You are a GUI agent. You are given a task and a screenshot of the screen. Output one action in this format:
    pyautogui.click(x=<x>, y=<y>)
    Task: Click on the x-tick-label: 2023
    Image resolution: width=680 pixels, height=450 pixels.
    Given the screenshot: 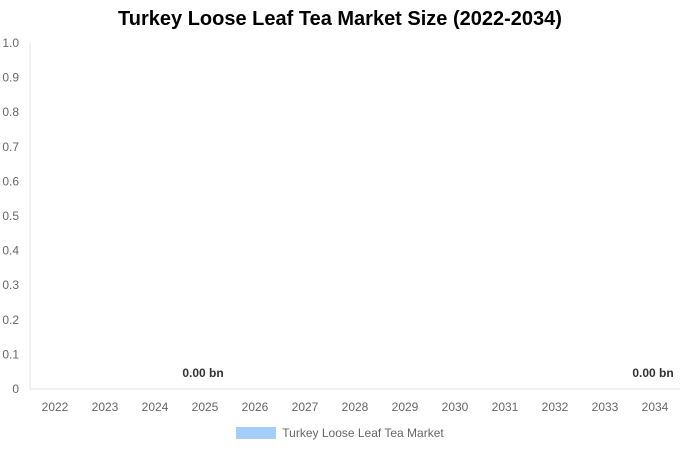 What is the action you would take?
    pyautogui.click(x=105, y=407)
    